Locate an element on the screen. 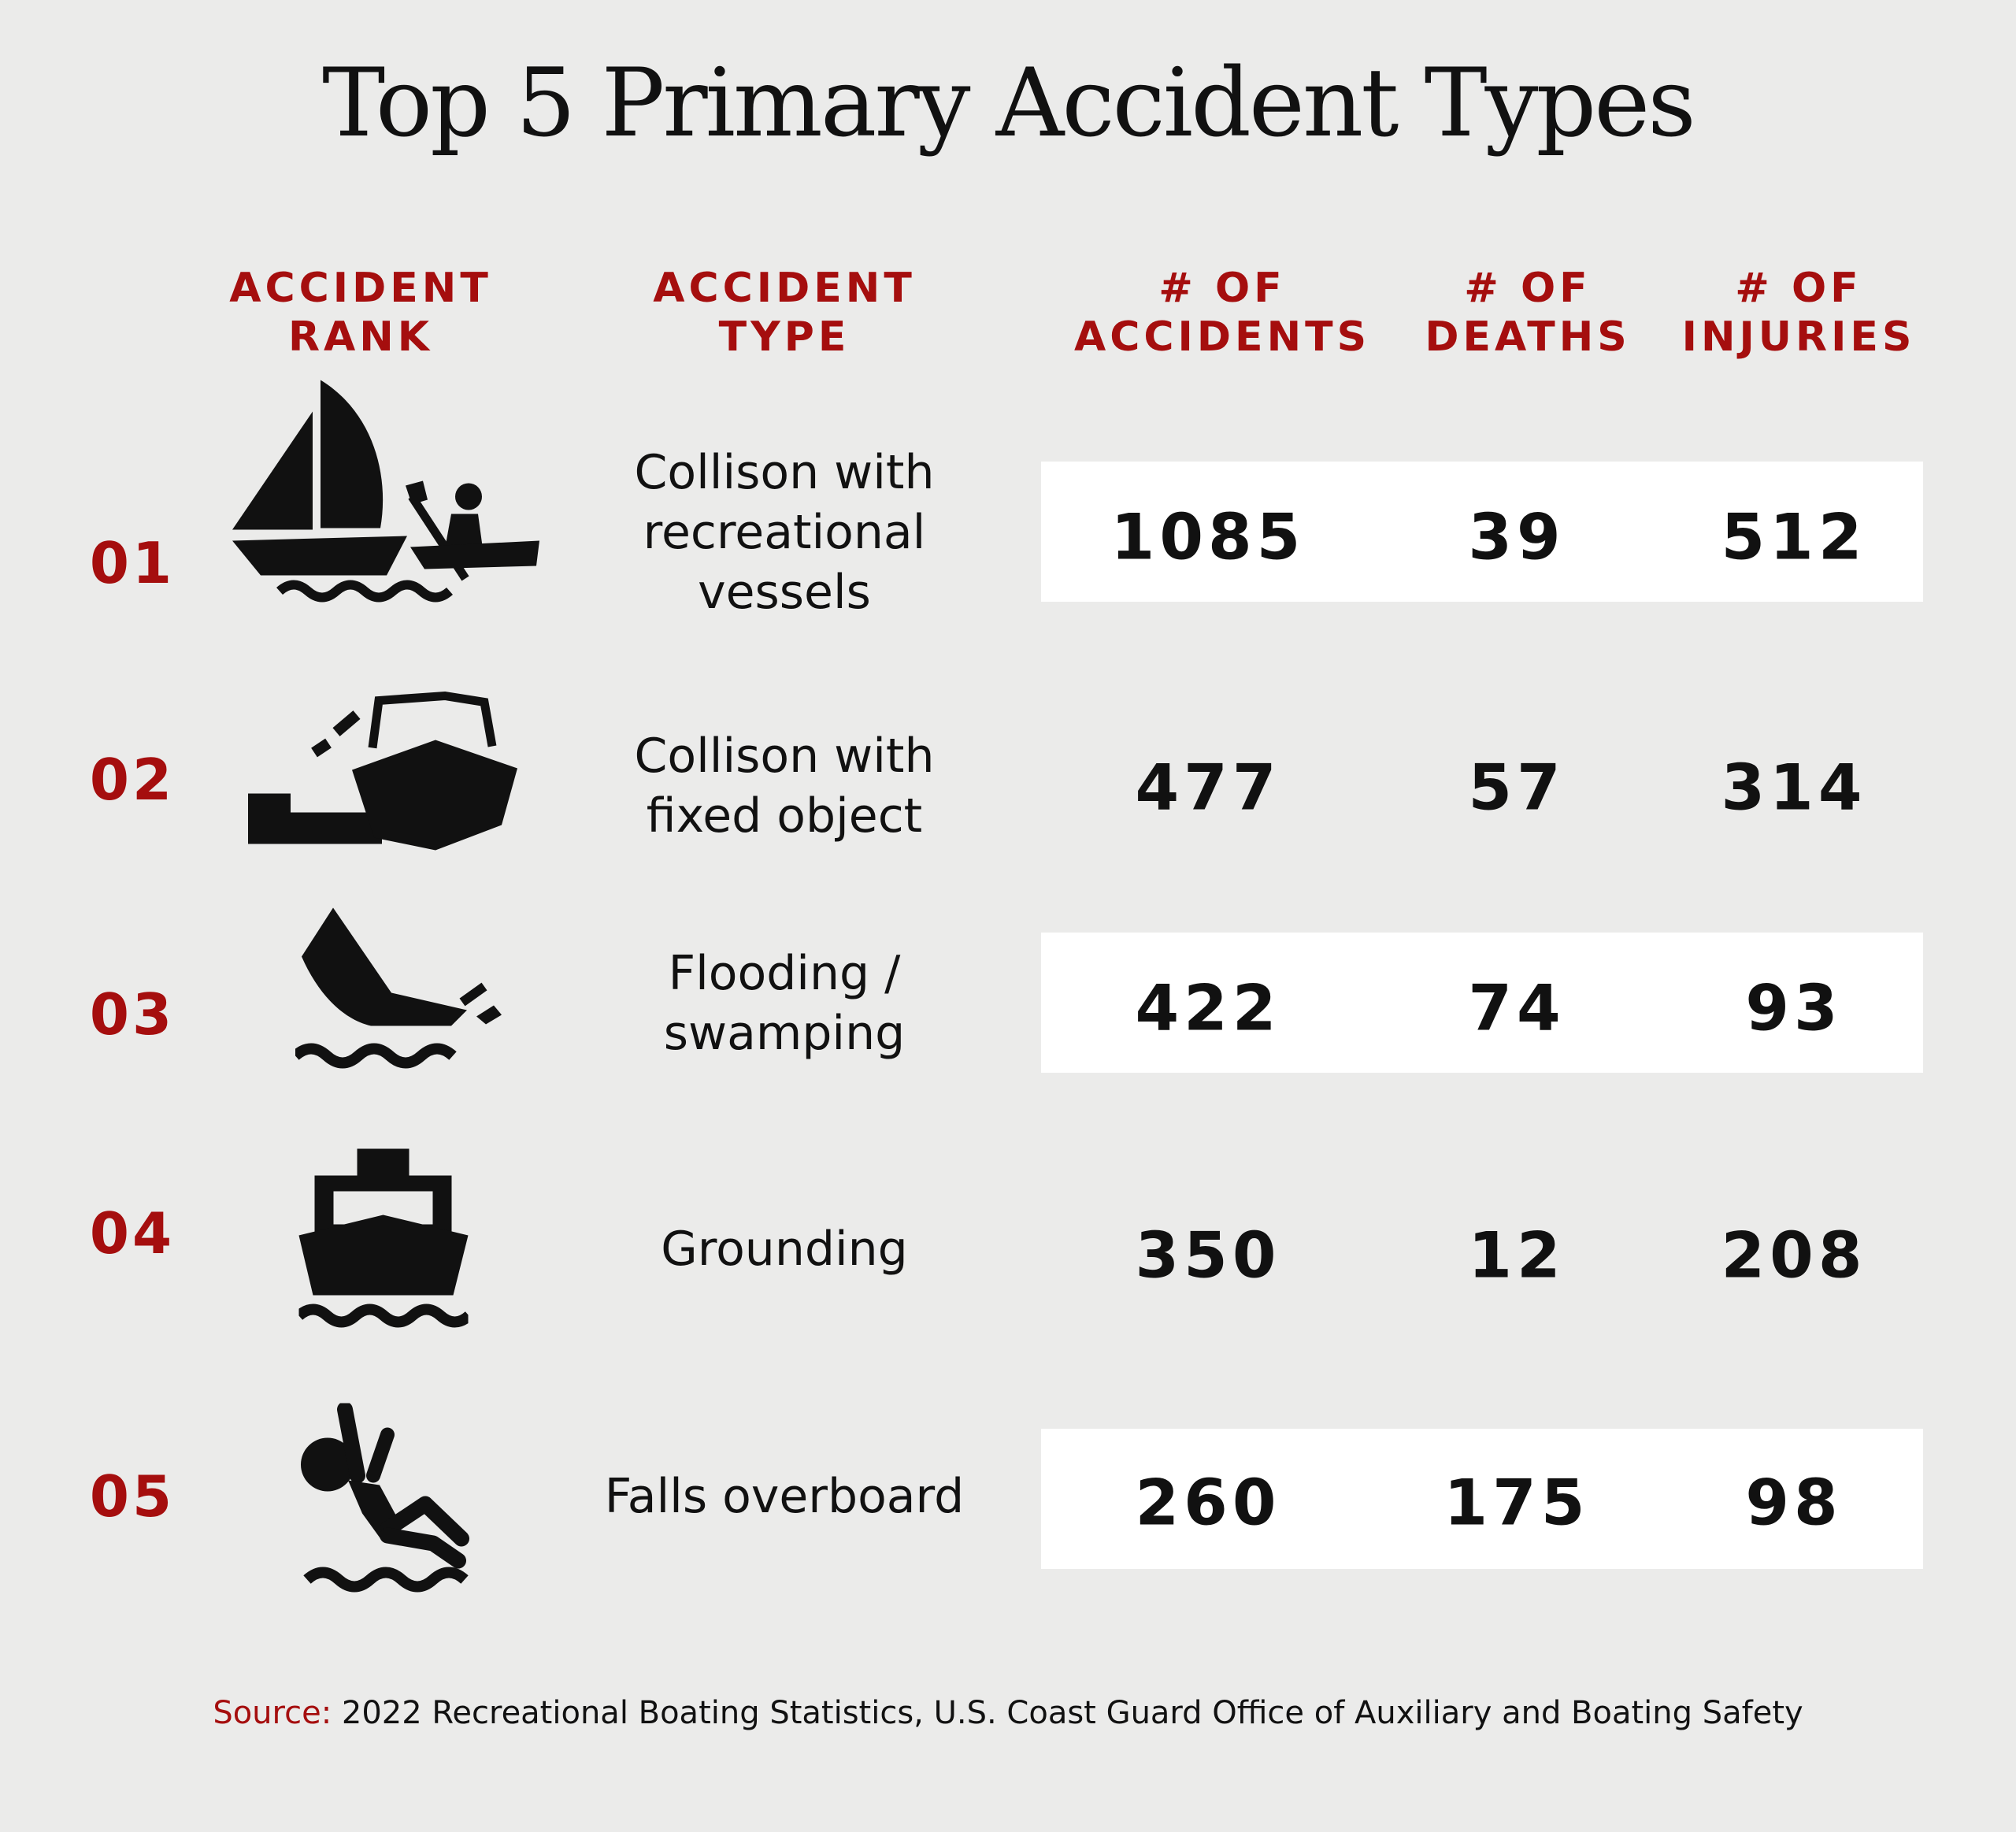 This screenshot has height=1832, width=2016. accidents-value: 1085 is located at coordinates (1208, 537).